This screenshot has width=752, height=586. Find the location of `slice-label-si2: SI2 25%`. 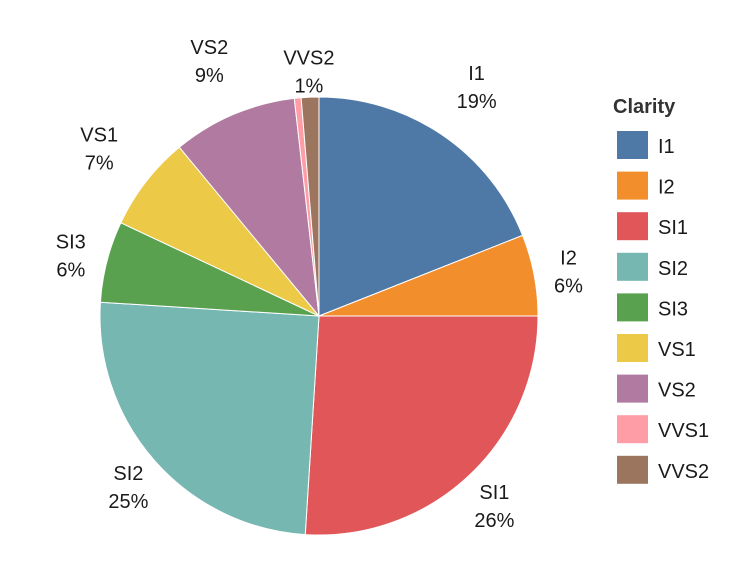

slice-label-si2: SI2 25% is located at coordinates (128, 488).